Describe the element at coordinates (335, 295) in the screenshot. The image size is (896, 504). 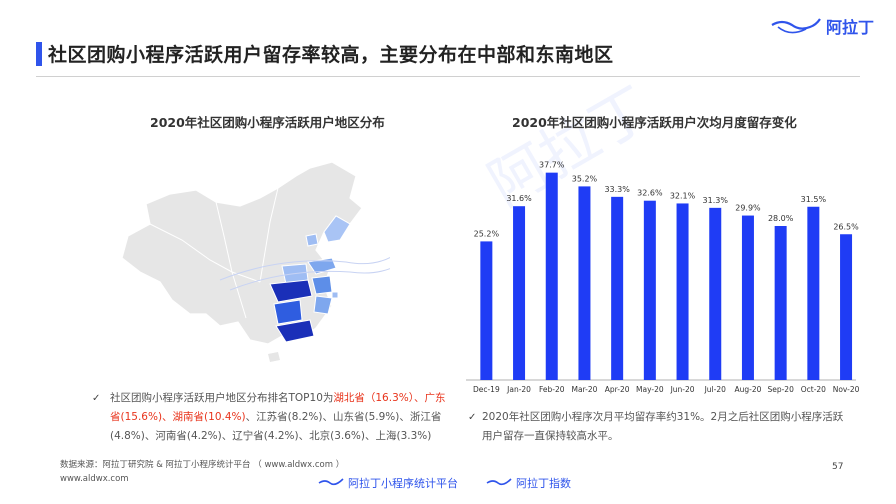
I see `region-shanghai` at that location.